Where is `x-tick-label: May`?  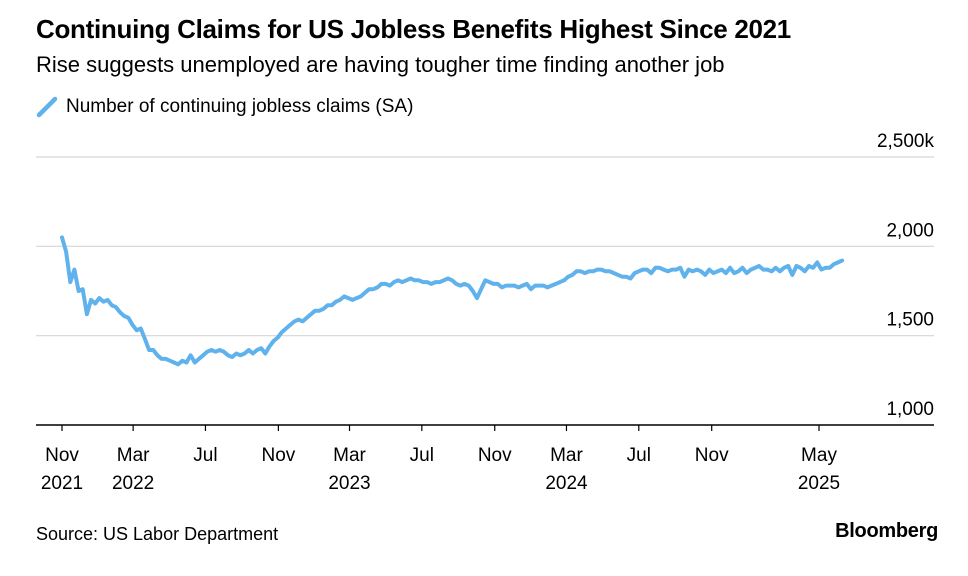
x-tick-label: May is located at coordinates (819, 455).